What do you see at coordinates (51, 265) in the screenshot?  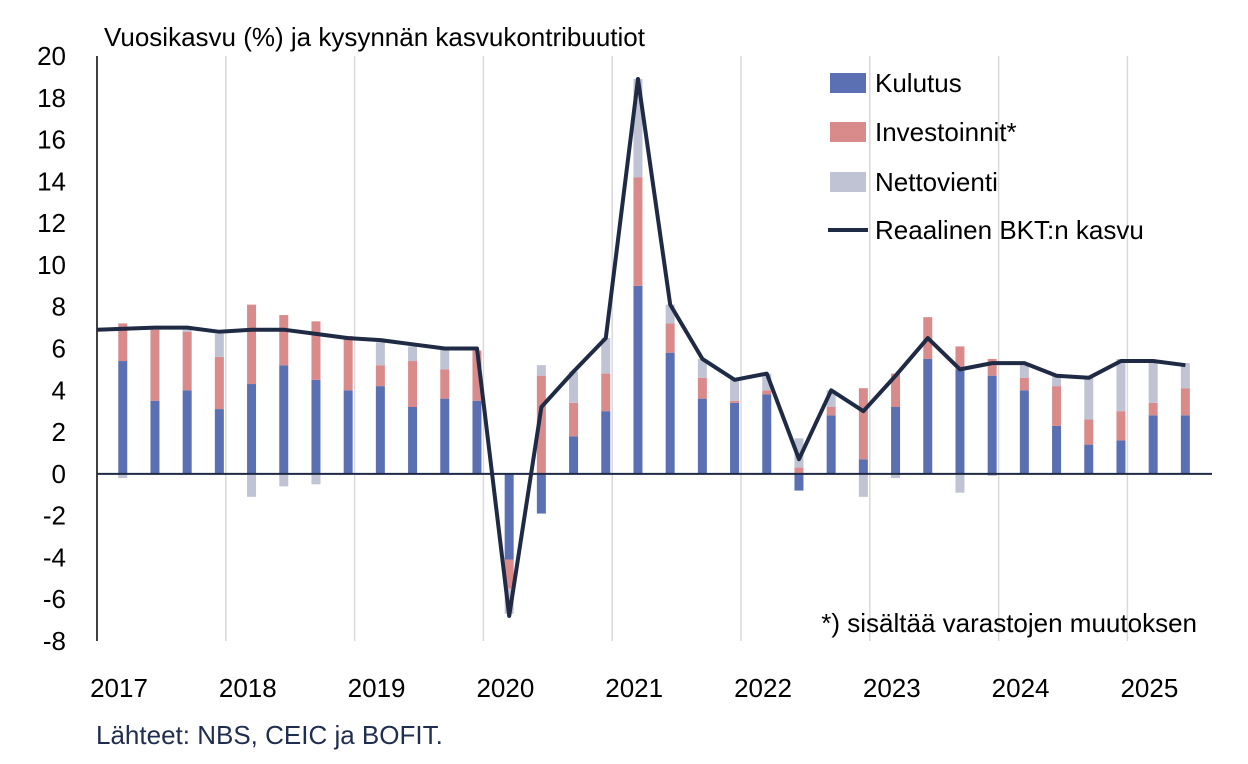 I see `y-tick-label: 10` at bounding box center [51, 265].